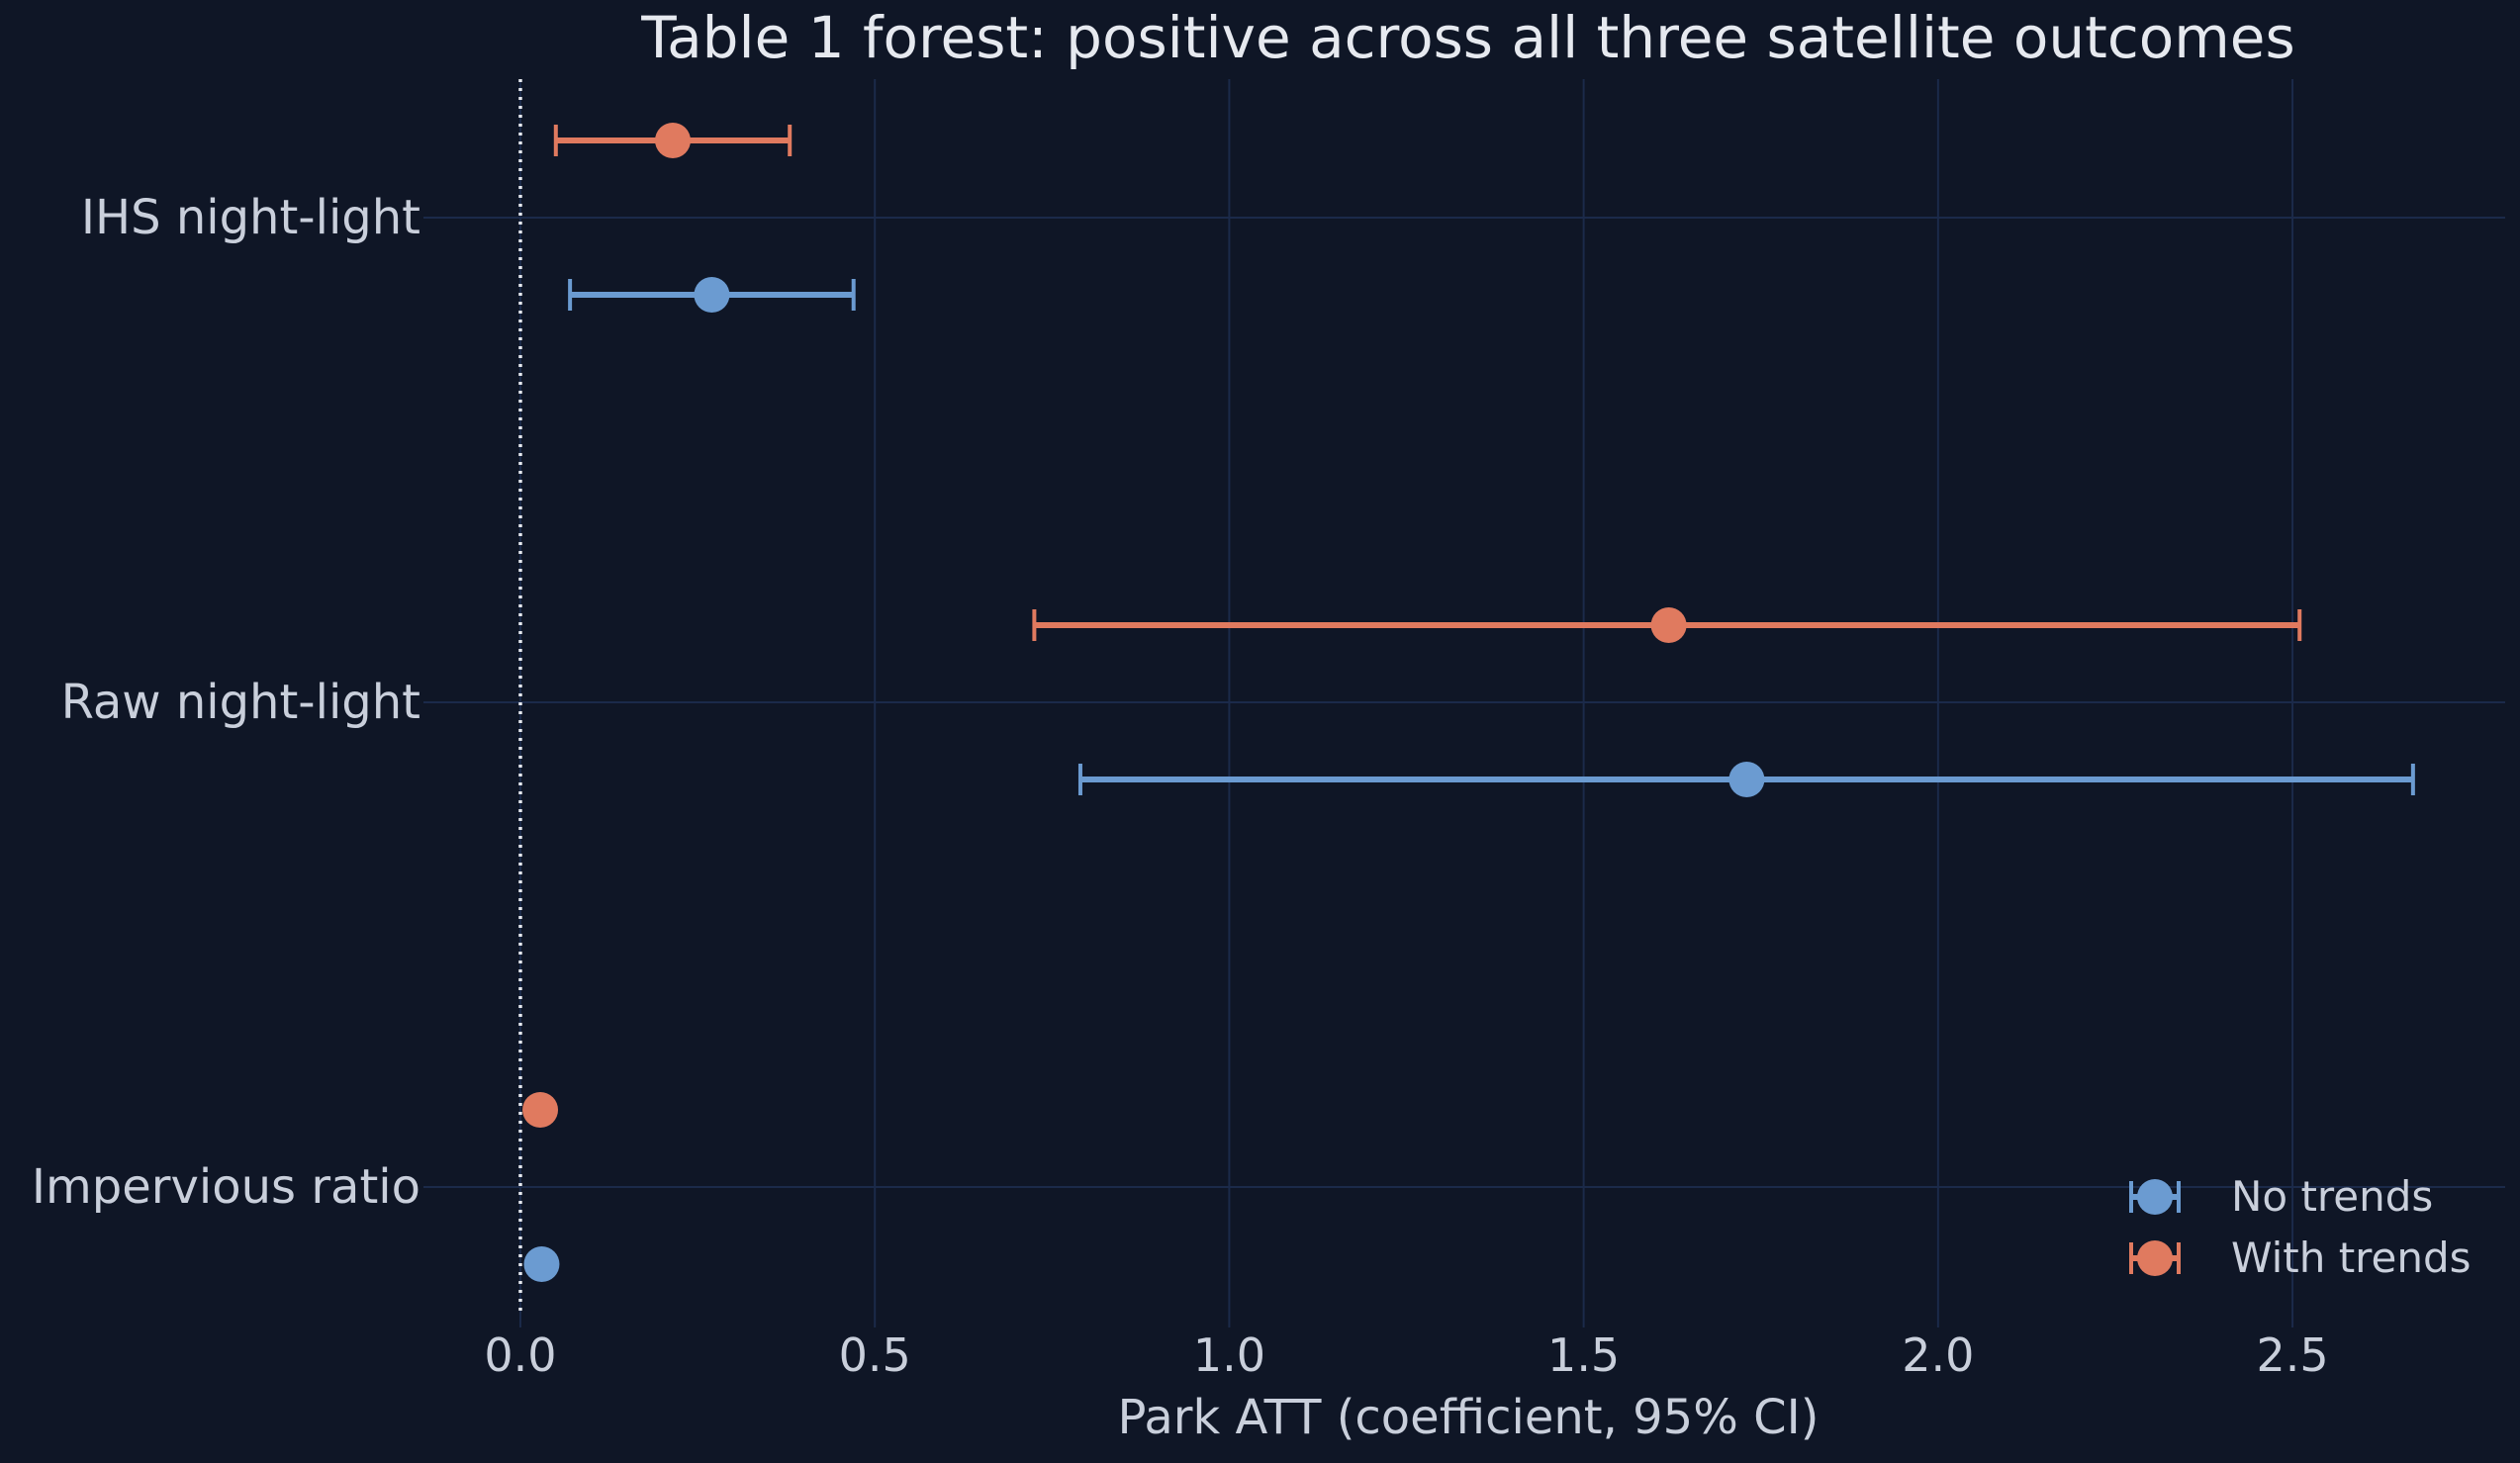  Describe the element at coordinates (2300, 1227) in the screenshot. I see `legend: No trends With trends` at that location.